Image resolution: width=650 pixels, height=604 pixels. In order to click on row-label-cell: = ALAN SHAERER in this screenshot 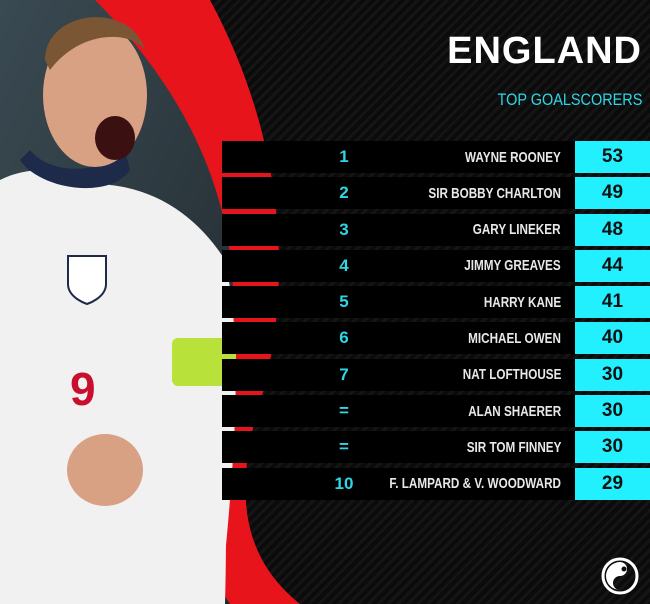, I will do `click(398, 411)`.